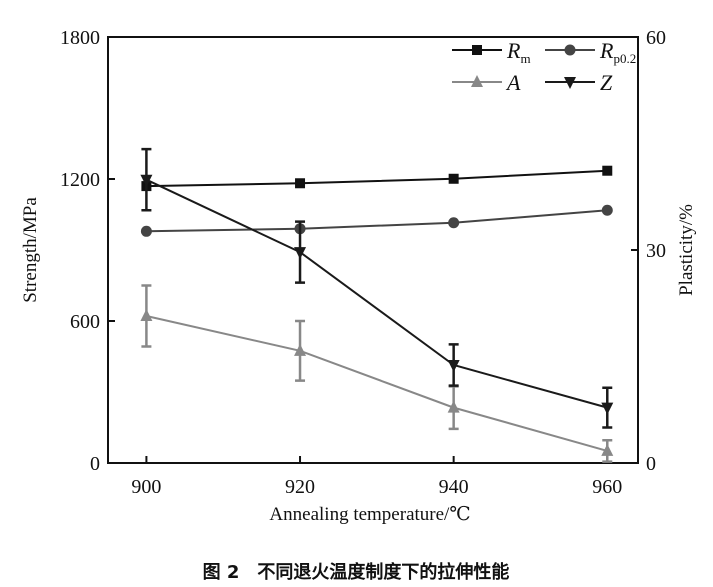 This screenshot has width=713, height=587. What do you see at coordinates (607, 487) in the screenshot?
I see `x-tick-label: 960` at bounding box center [607, 487].